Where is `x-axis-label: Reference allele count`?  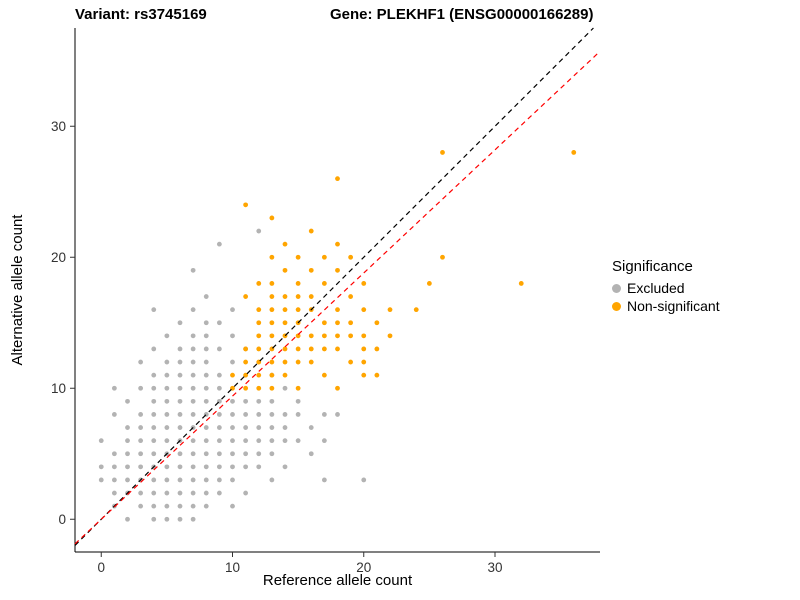
x-axis-label: Reference allele count is located at coordinates (337, 580).